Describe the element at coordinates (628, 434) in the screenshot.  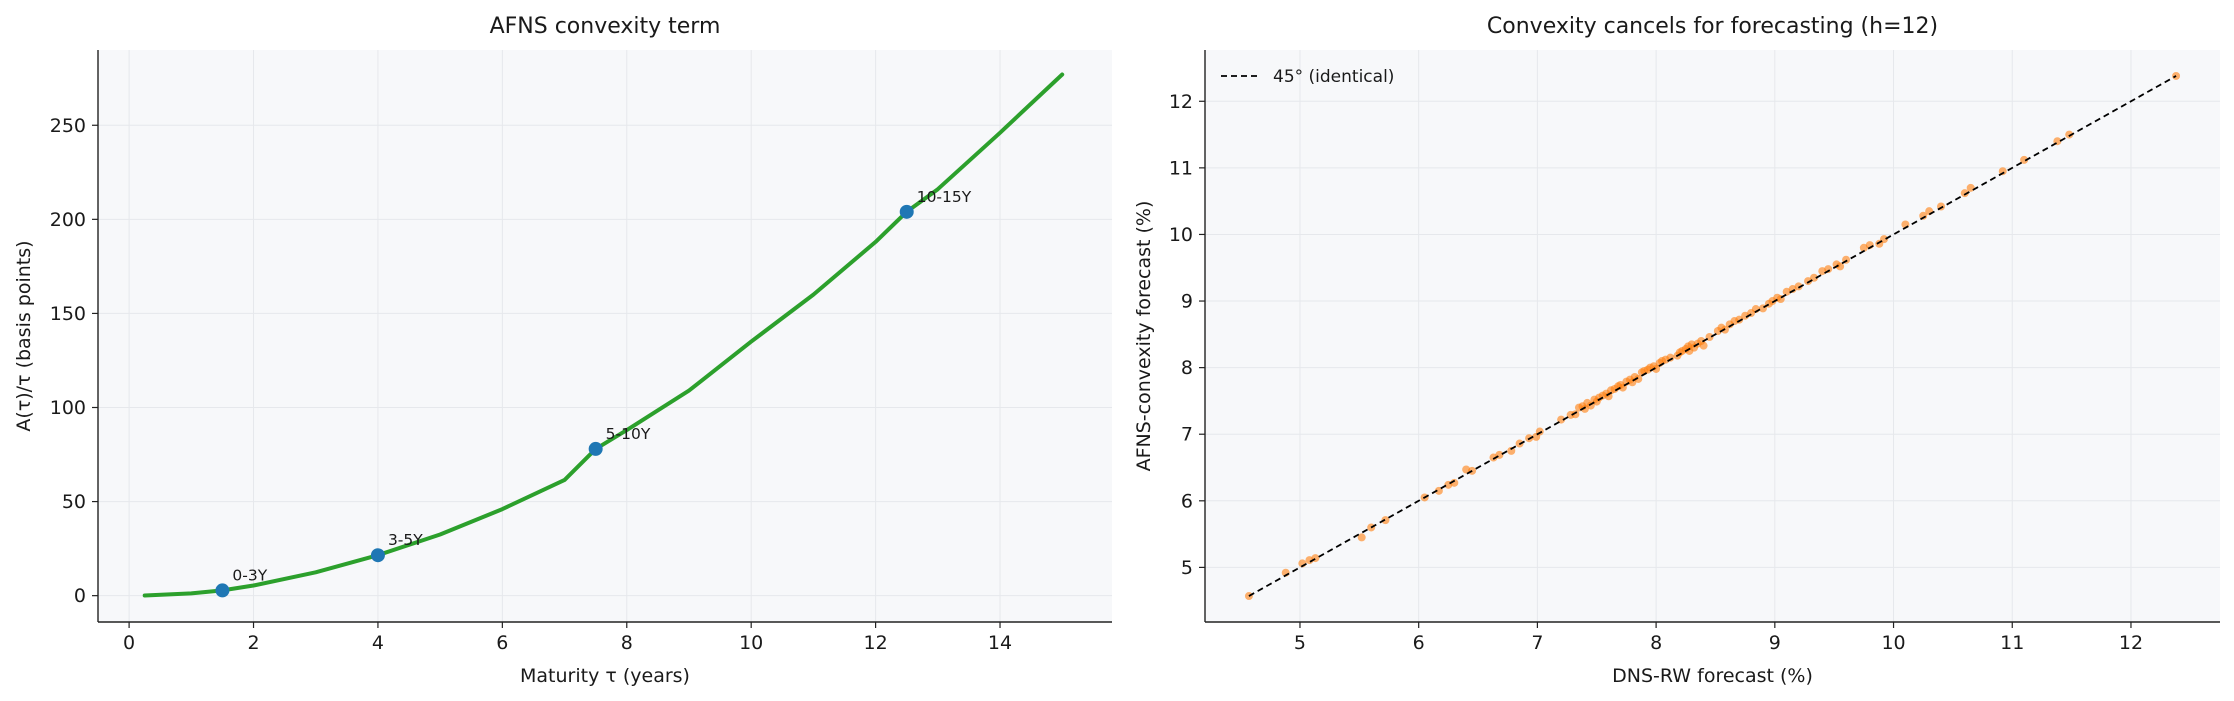
I see `bucket-label: 5-10Y` at that location.